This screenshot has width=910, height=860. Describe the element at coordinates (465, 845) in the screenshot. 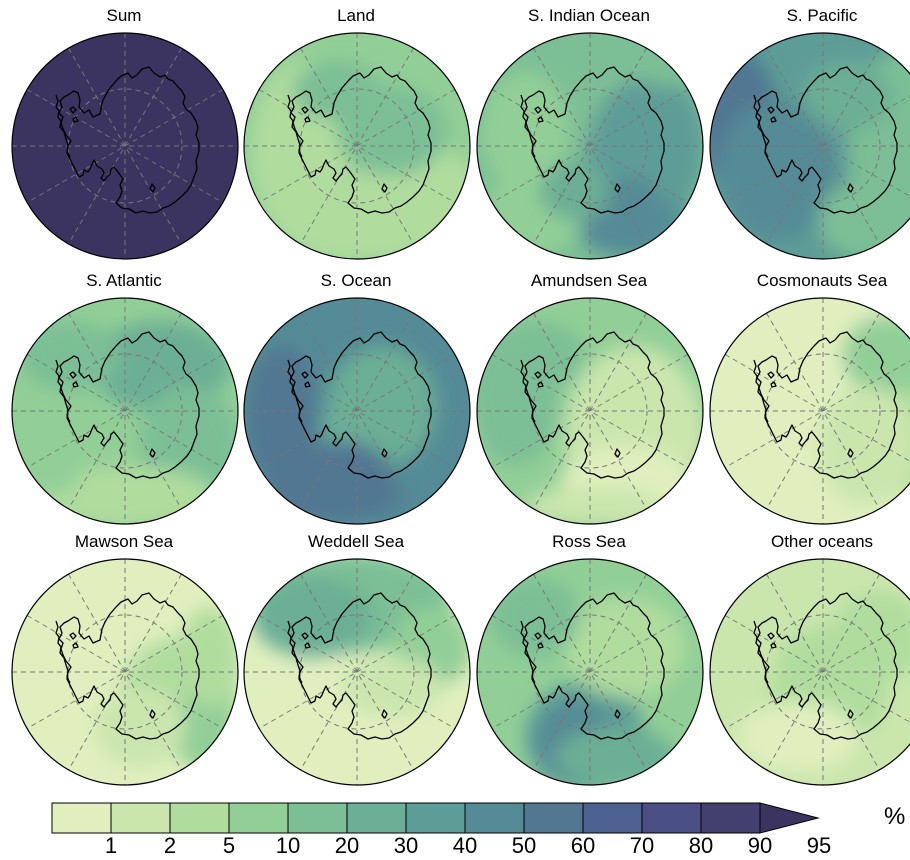

I see `colorbar-tick-label: 40` at that location.